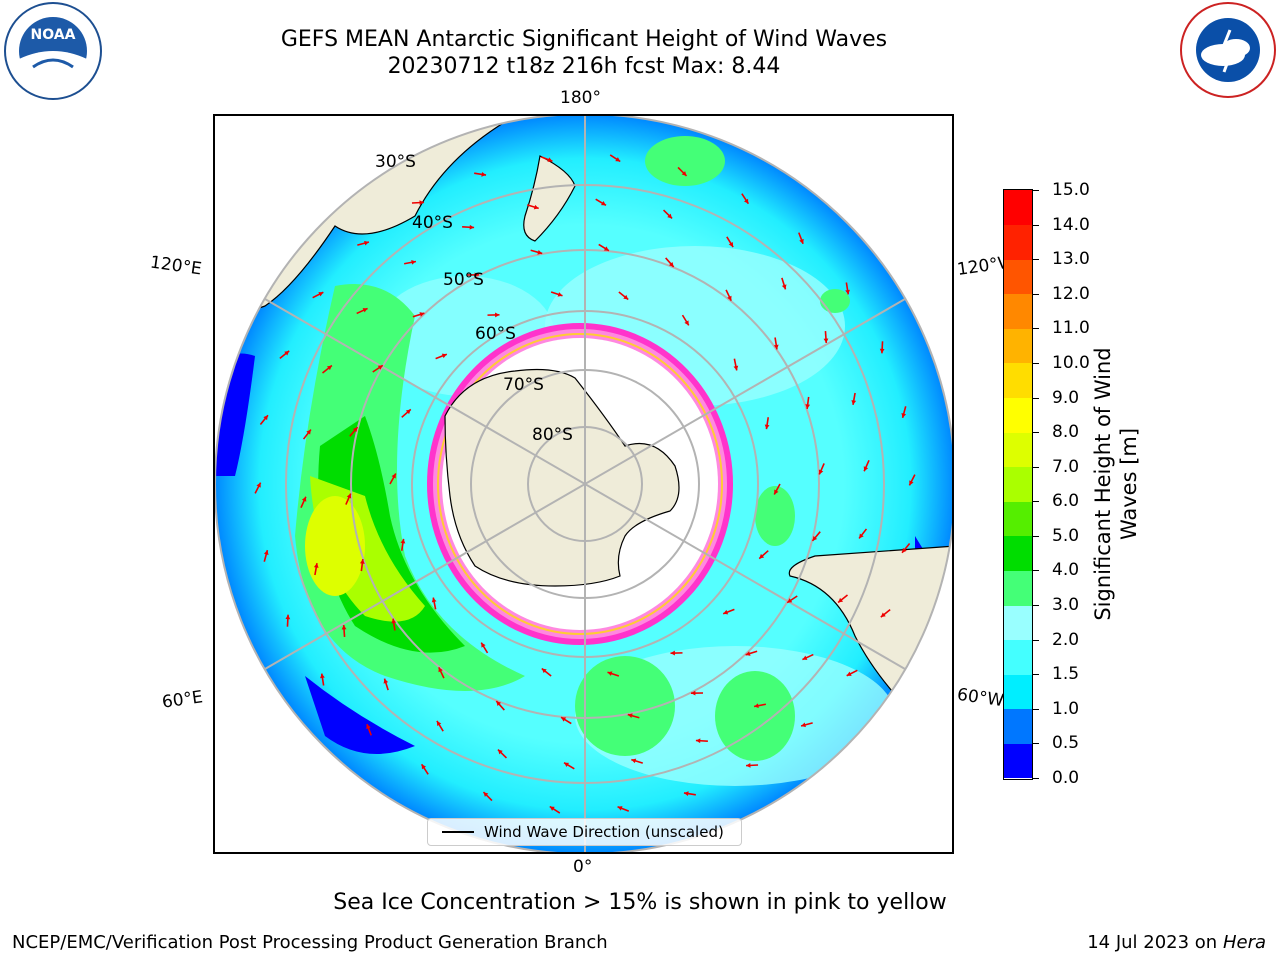  What do you see at coordinates (583, 867) in the screenshot?
I see `lon-label-0: 0°` at bounding box center [583, 867].